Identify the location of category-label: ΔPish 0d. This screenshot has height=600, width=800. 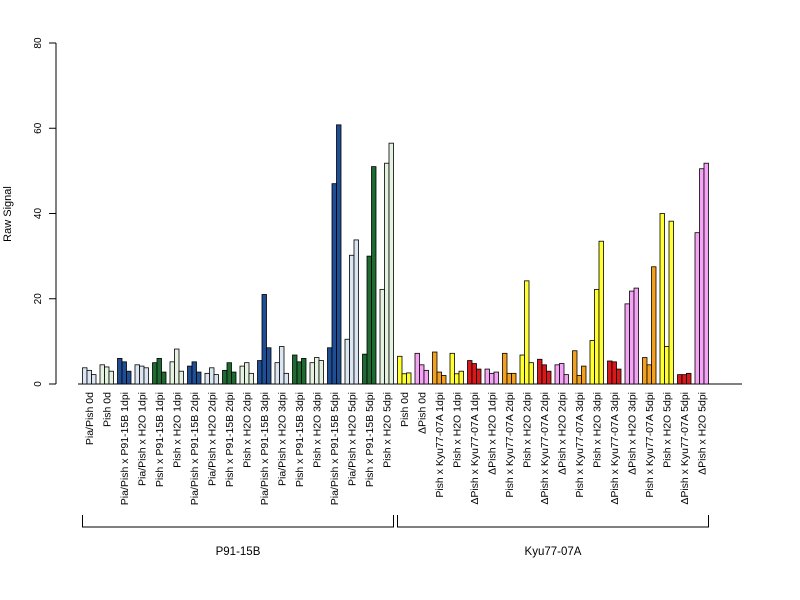
(422, 413).